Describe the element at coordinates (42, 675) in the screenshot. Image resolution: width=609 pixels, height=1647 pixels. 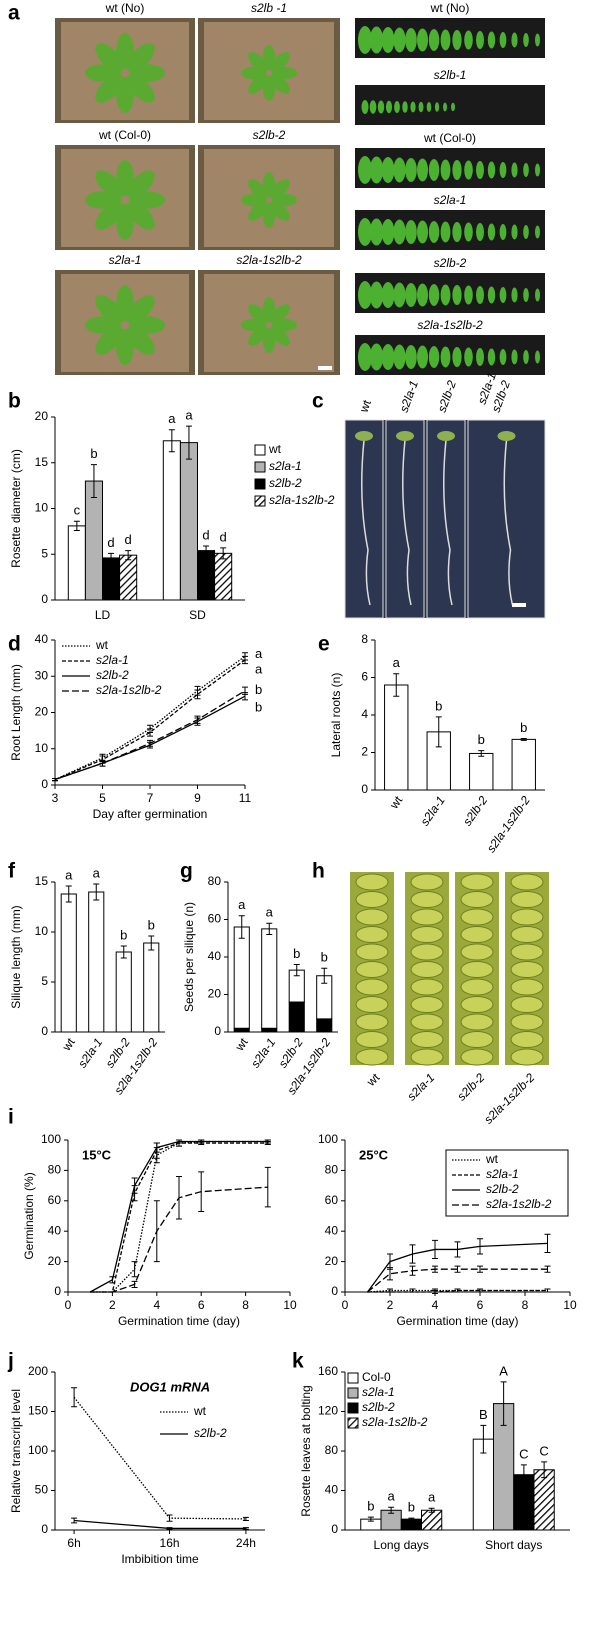
I see `y-tick-label: 30` at that location.